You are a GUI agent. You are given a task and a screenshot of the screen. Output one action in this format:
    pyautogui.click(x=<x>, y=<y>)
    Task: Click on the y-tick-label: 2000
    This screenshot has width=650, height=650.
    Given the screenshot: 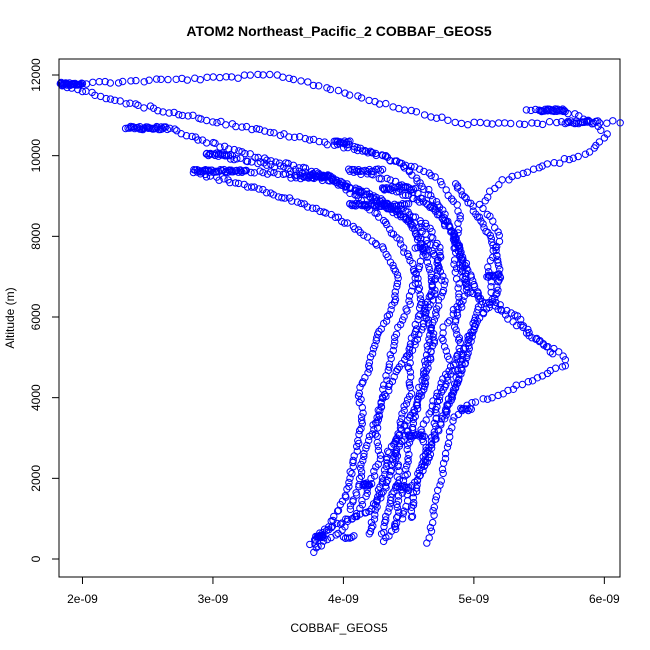 What is the action you would take?
    pyautogui.click(x=36, y=478)
    